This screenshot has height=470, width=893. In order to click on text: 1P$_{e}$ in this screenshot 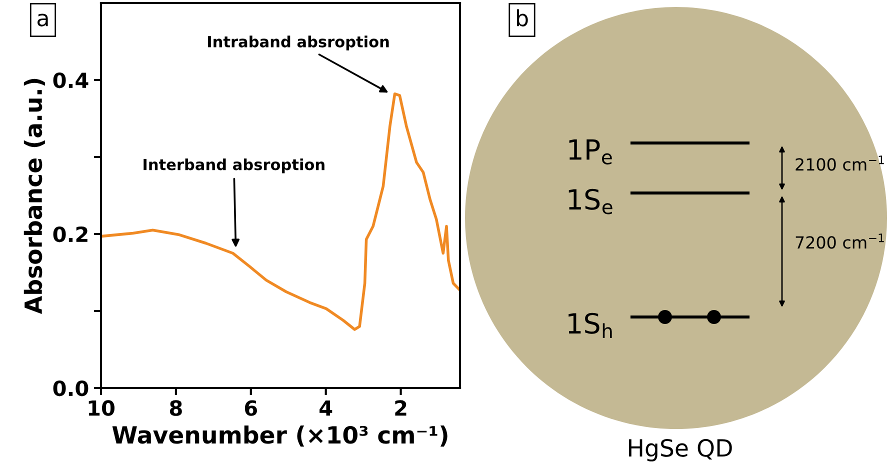, I will do `click(590, 151)`.